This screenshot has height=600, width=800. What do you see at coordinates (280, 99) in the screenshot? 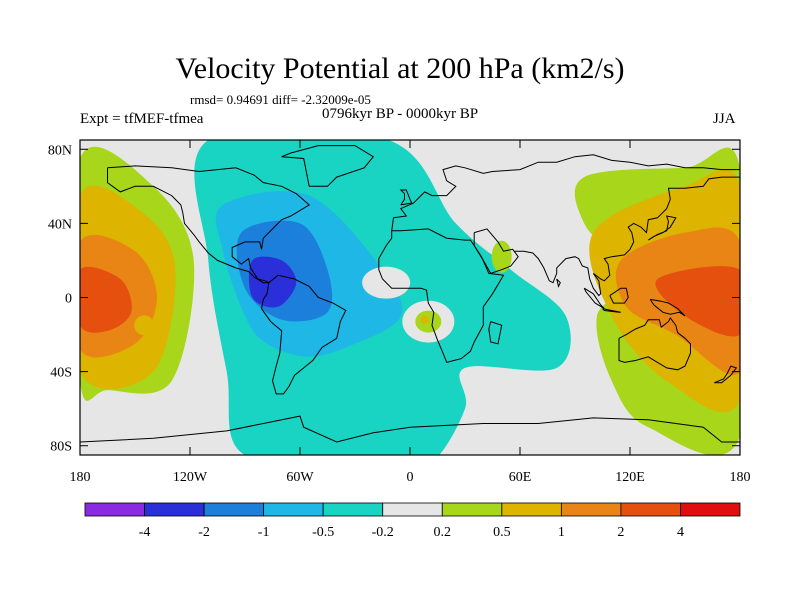
I see `rmsd-diff-stats: rmsd= 0.94691 diff= -2.32009e-05` at bounding box center [280, 99].